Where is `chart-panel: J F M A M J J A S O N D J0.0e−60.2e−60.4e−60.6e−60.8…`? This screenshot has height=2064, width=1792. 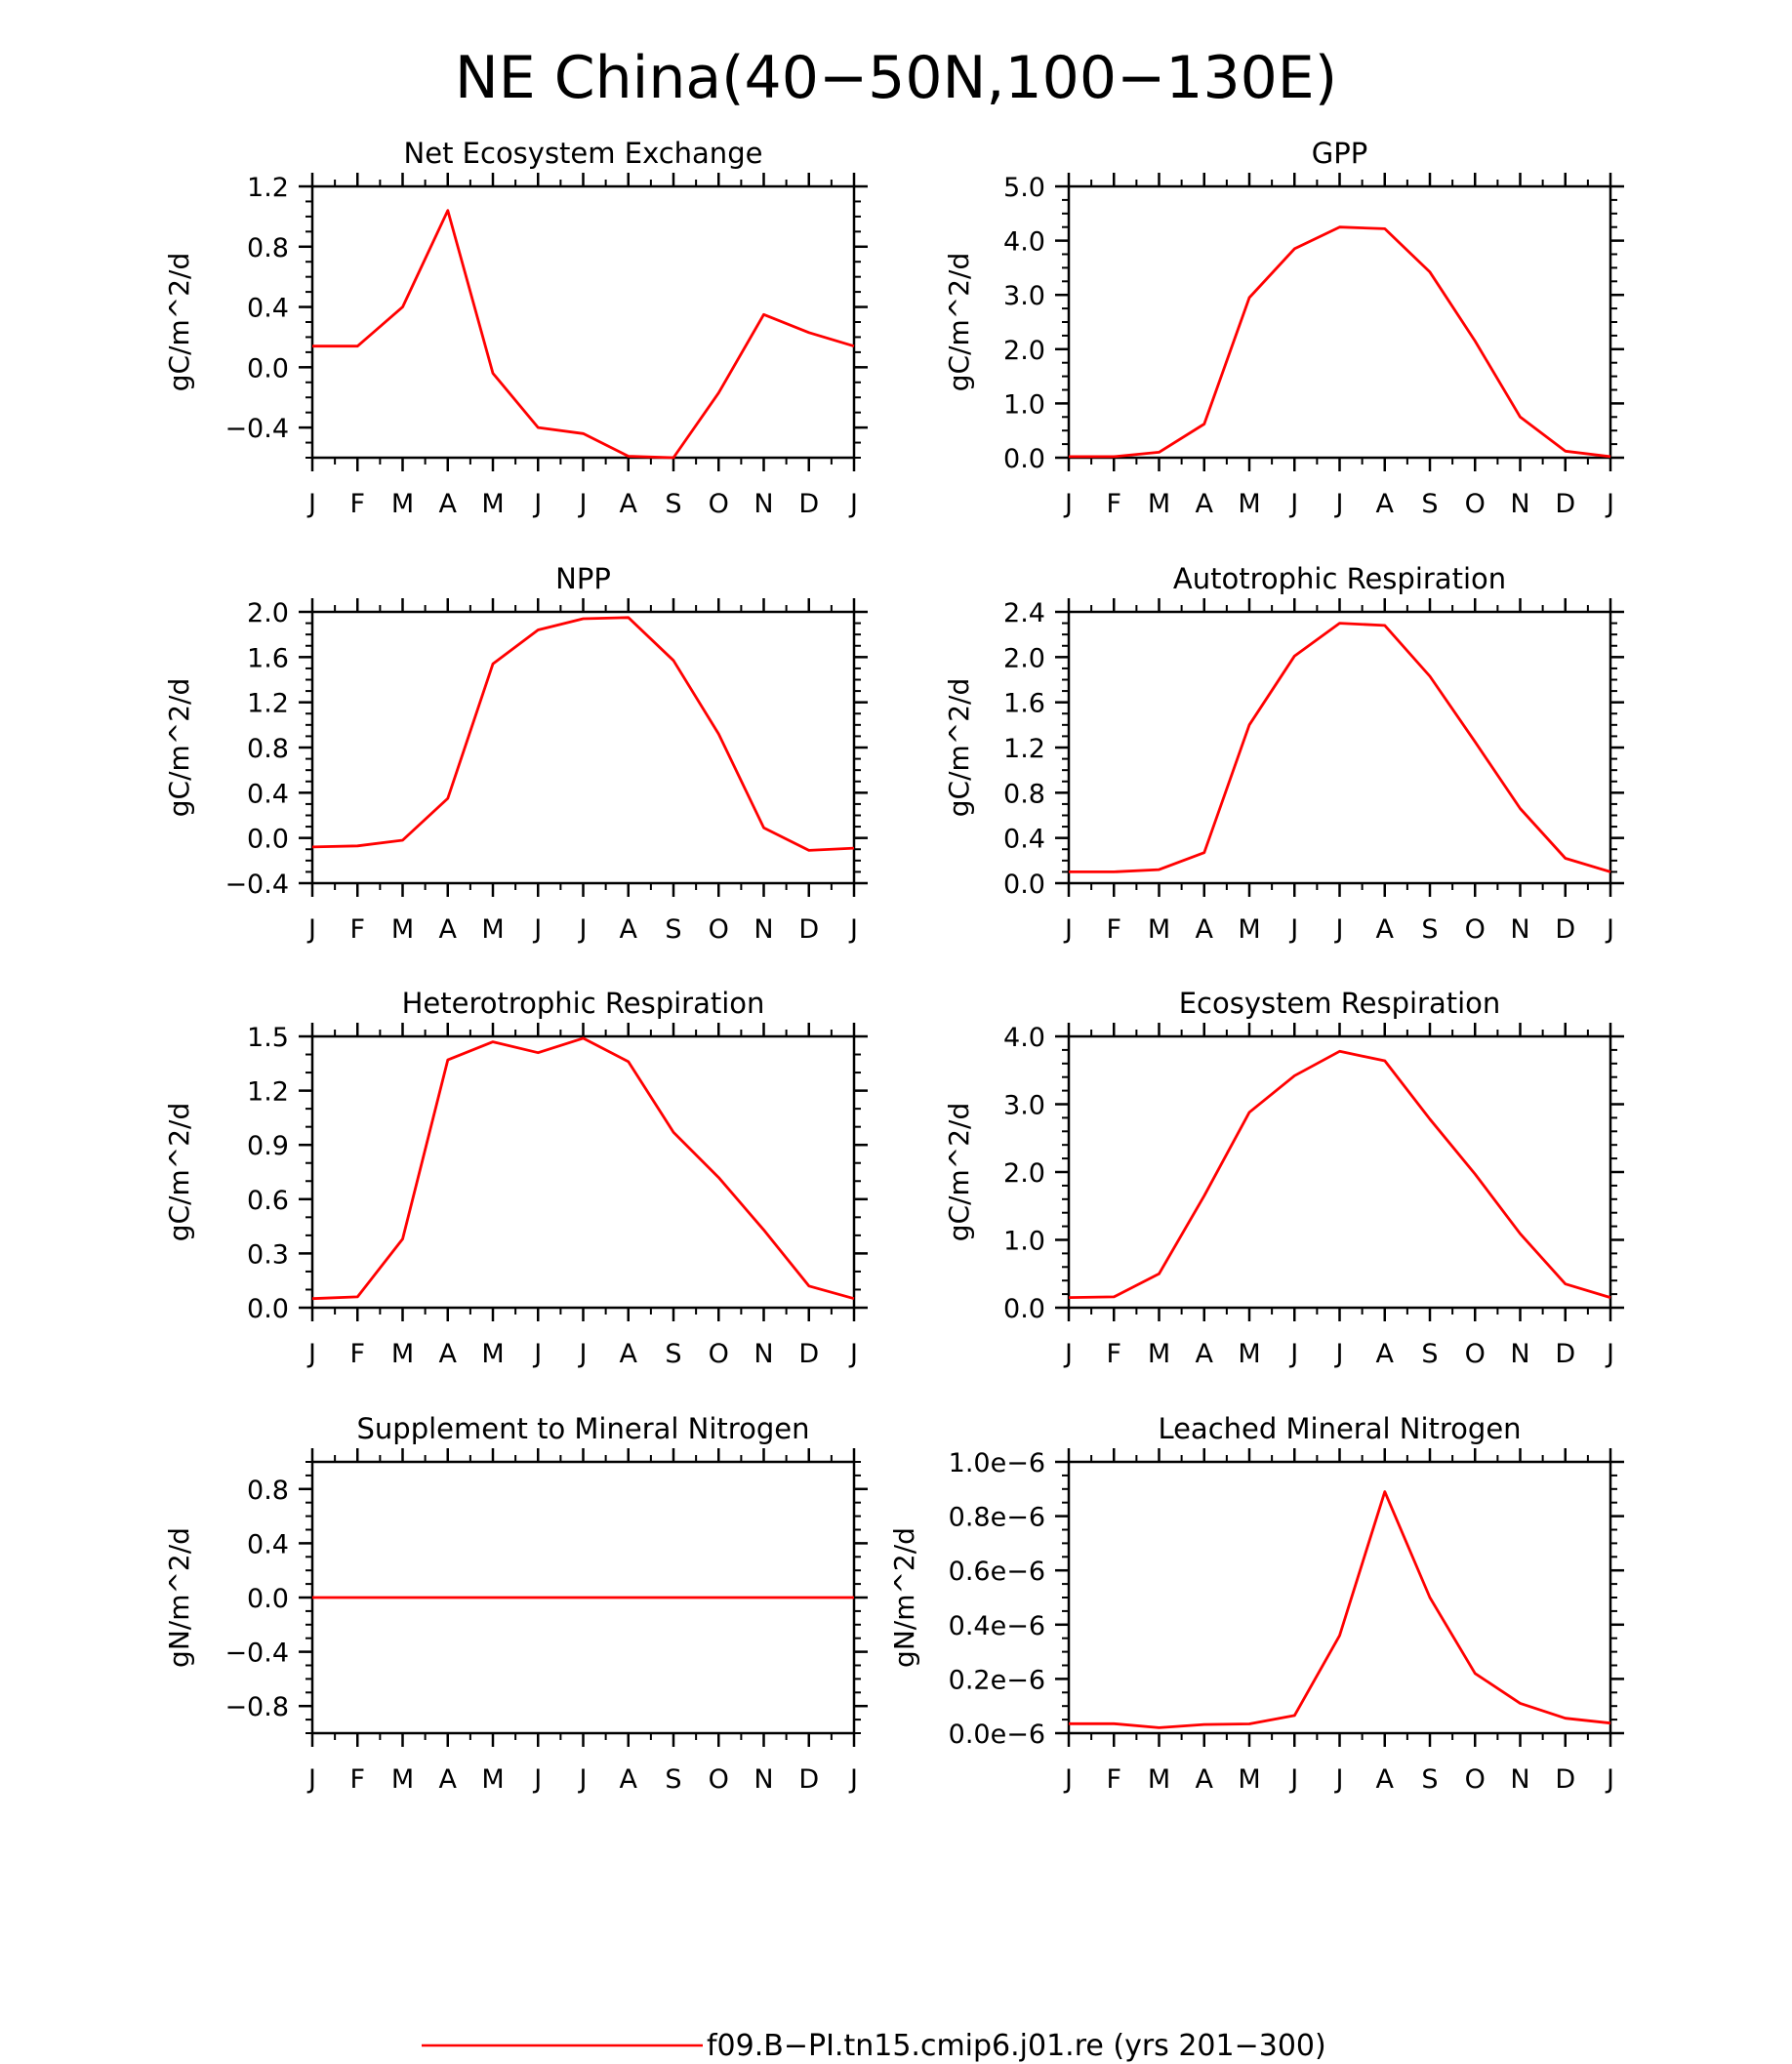
chart-panel: J F M A M J J A S O N D J0.0e−60.2e−60.4e−60.6e−60.8… is located at coordinates (1256, 1603).